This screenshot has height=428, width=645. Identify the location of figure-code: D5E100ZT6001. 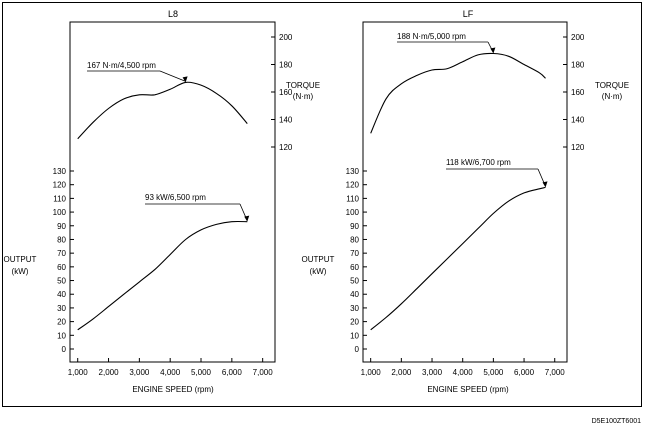
(616, 421).